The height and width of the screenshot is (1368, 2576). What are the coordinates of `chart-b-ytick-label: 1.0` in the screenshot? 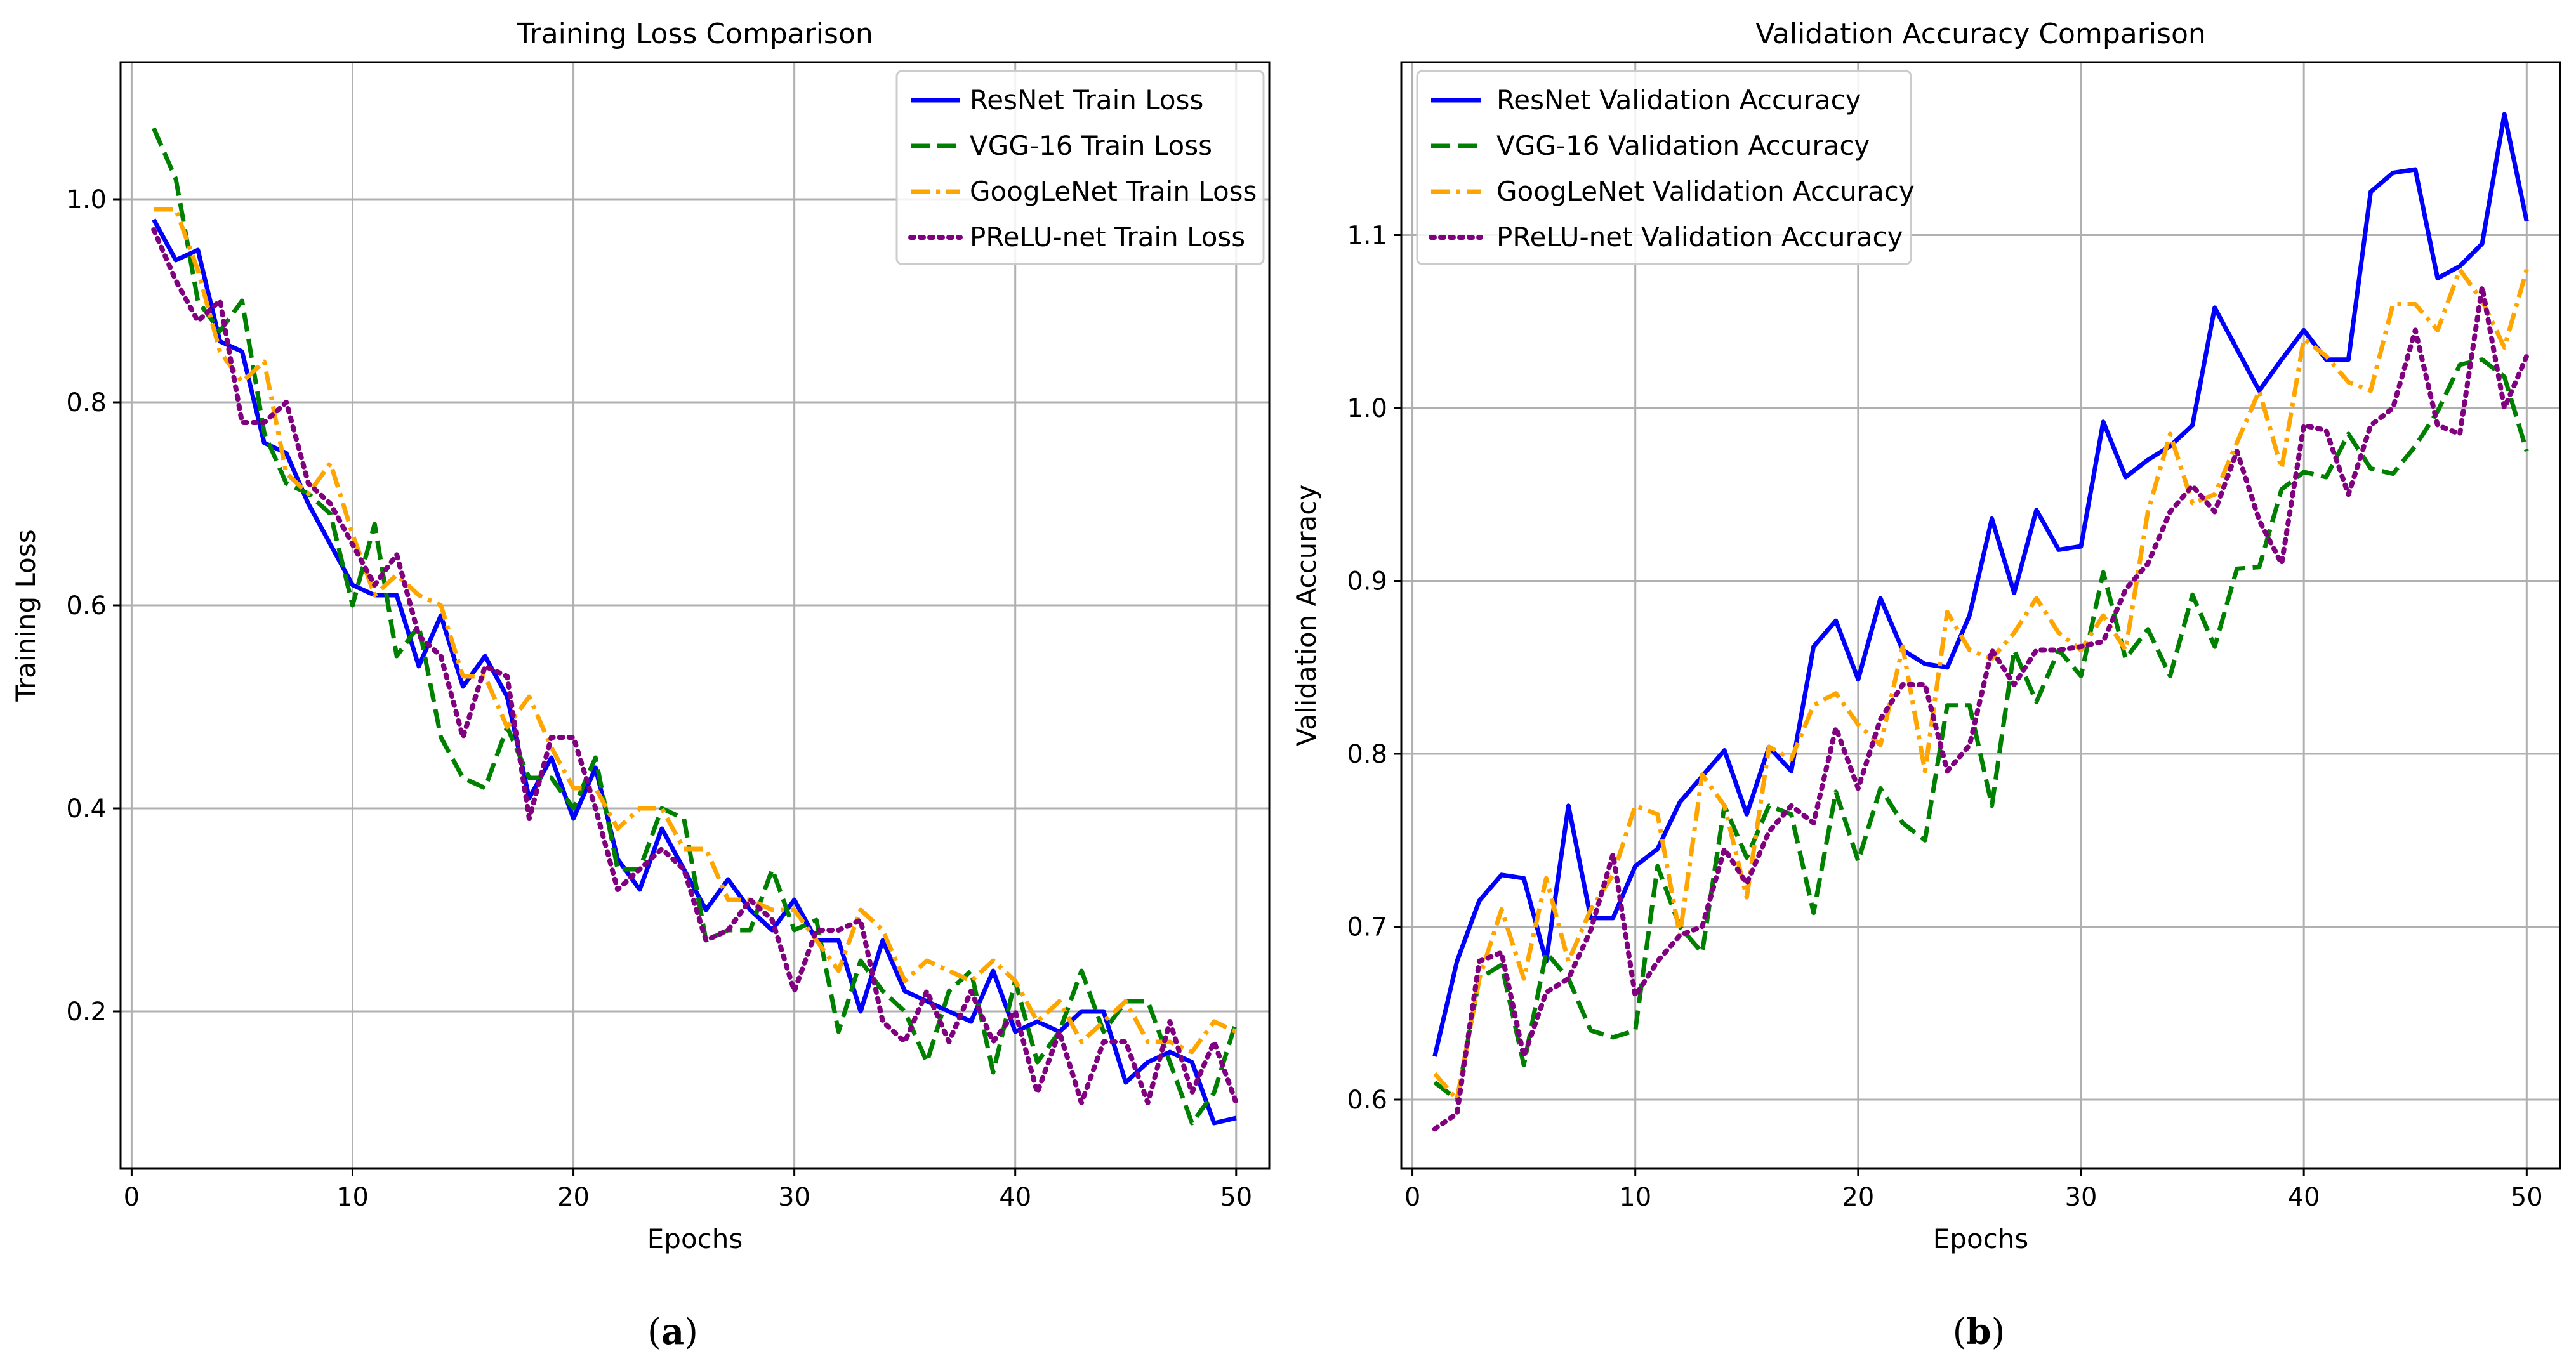 It's located at (1367, 408).